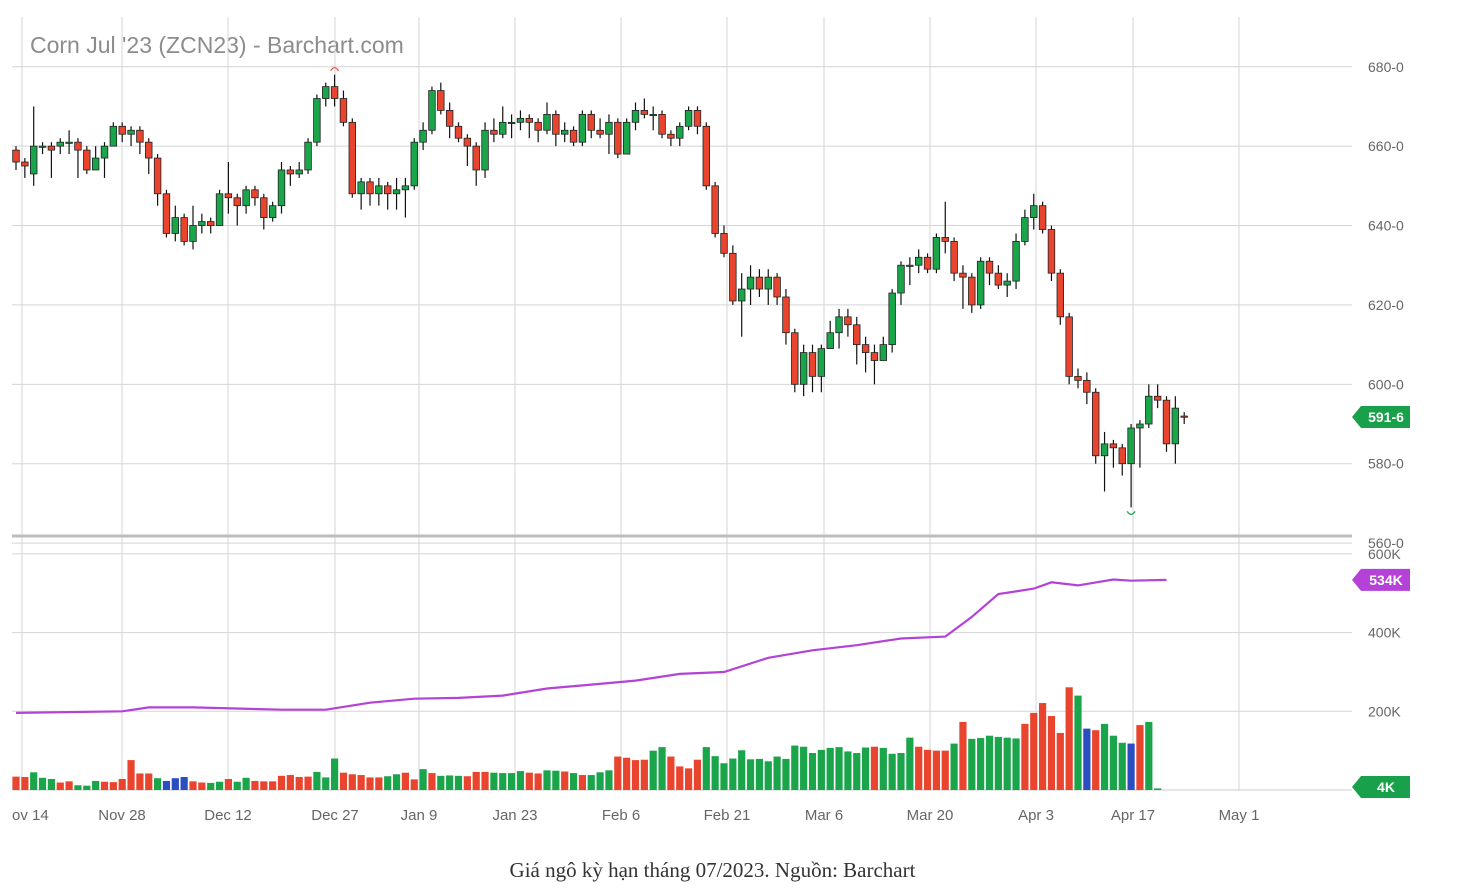 The height and width of the screenshot is (893, 1475). Describe the element at coordinates (587, 738) in the screenshot. I see `volume-bars` at that location.